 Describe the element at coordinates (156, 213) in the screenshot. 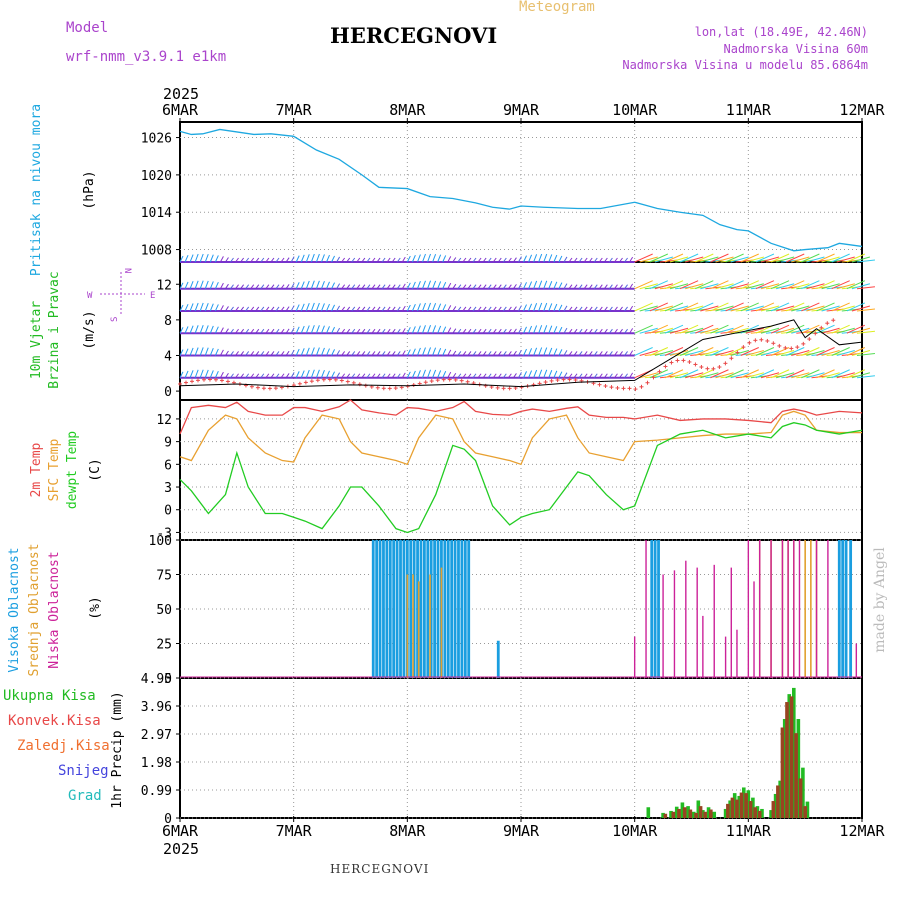

I see `y-tick-label: 1014` at that location.